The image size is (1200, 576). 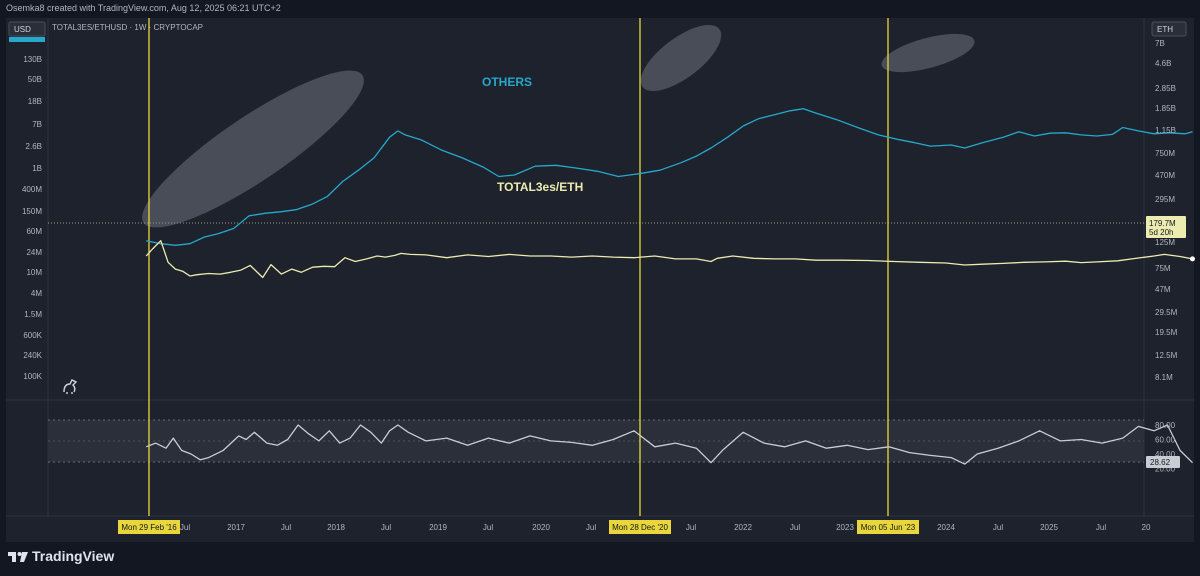 I want to click on oscillator-last-text: 28.62, so click(x=1160, y=462).